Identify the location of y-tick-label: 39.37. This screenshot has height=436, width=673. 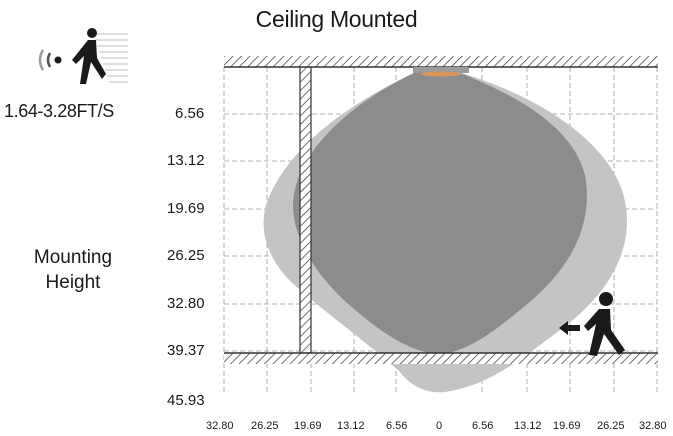
(186, 350).